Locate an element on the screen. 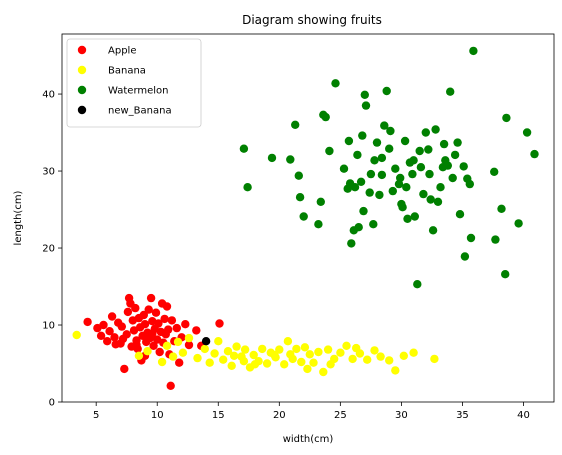  legend-label: new_Banana is located at coordinates (140, 111).